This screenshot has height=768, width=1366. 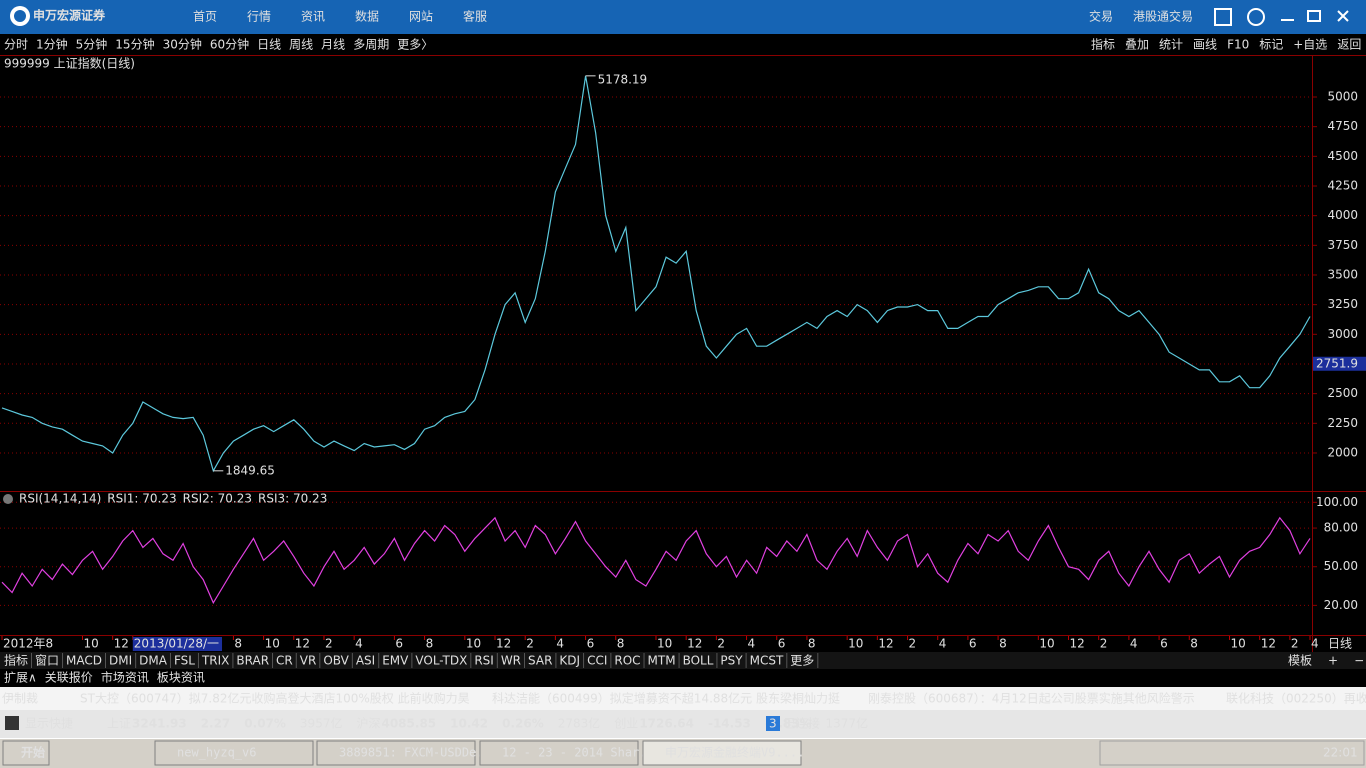 I want to click on indicator-tab: SAR, so click(x=540, y=661).